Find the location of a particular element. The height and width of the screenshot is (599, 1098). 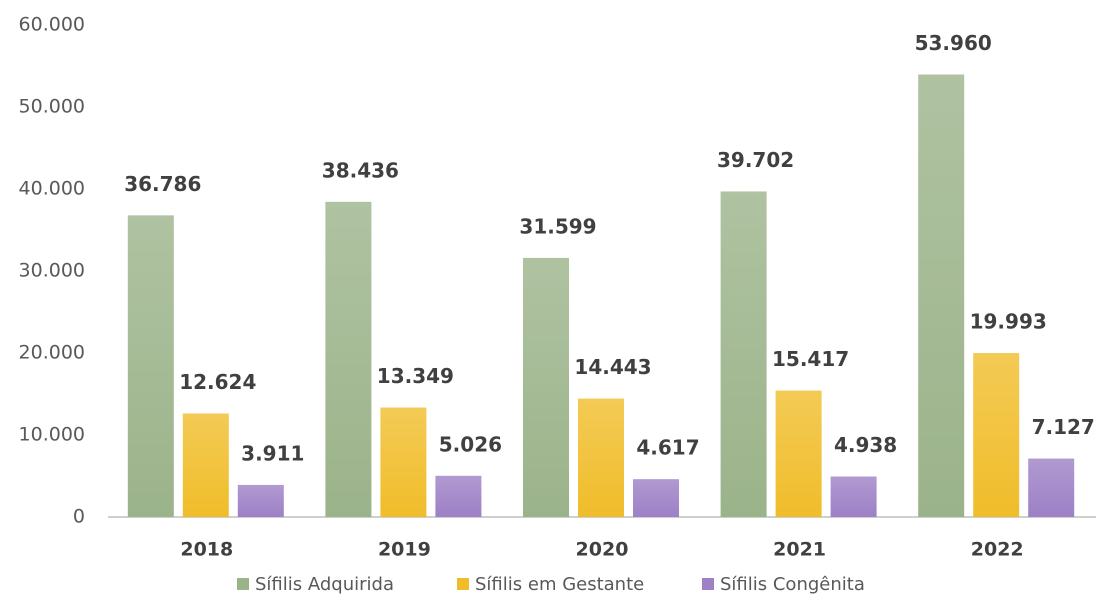

data-label: 31.599 is located at coordinates (557, 226).